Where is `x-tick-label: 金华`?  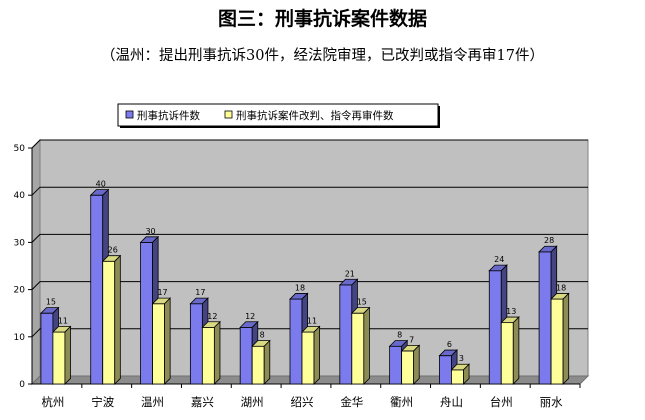 x-tick-label: 金华 is located at coordinates (351, 402).